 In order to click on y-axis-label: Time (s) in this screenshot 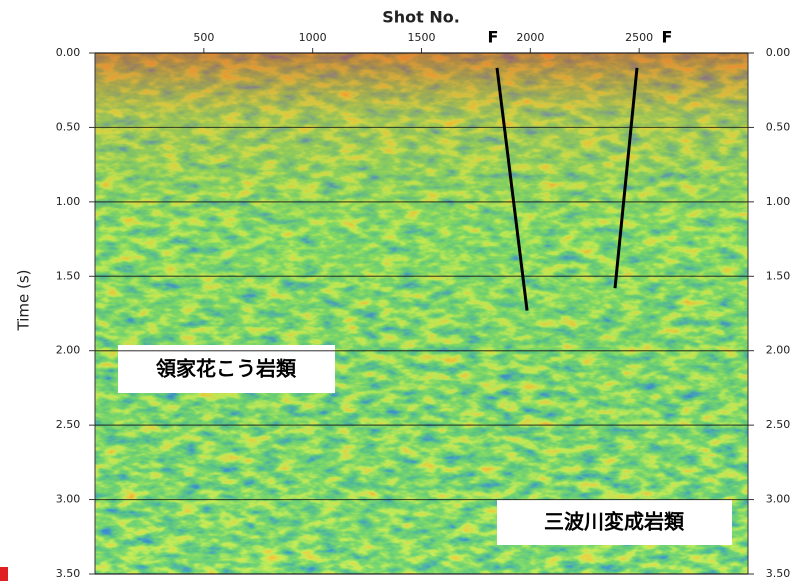, I will do `click(24, 301)`.